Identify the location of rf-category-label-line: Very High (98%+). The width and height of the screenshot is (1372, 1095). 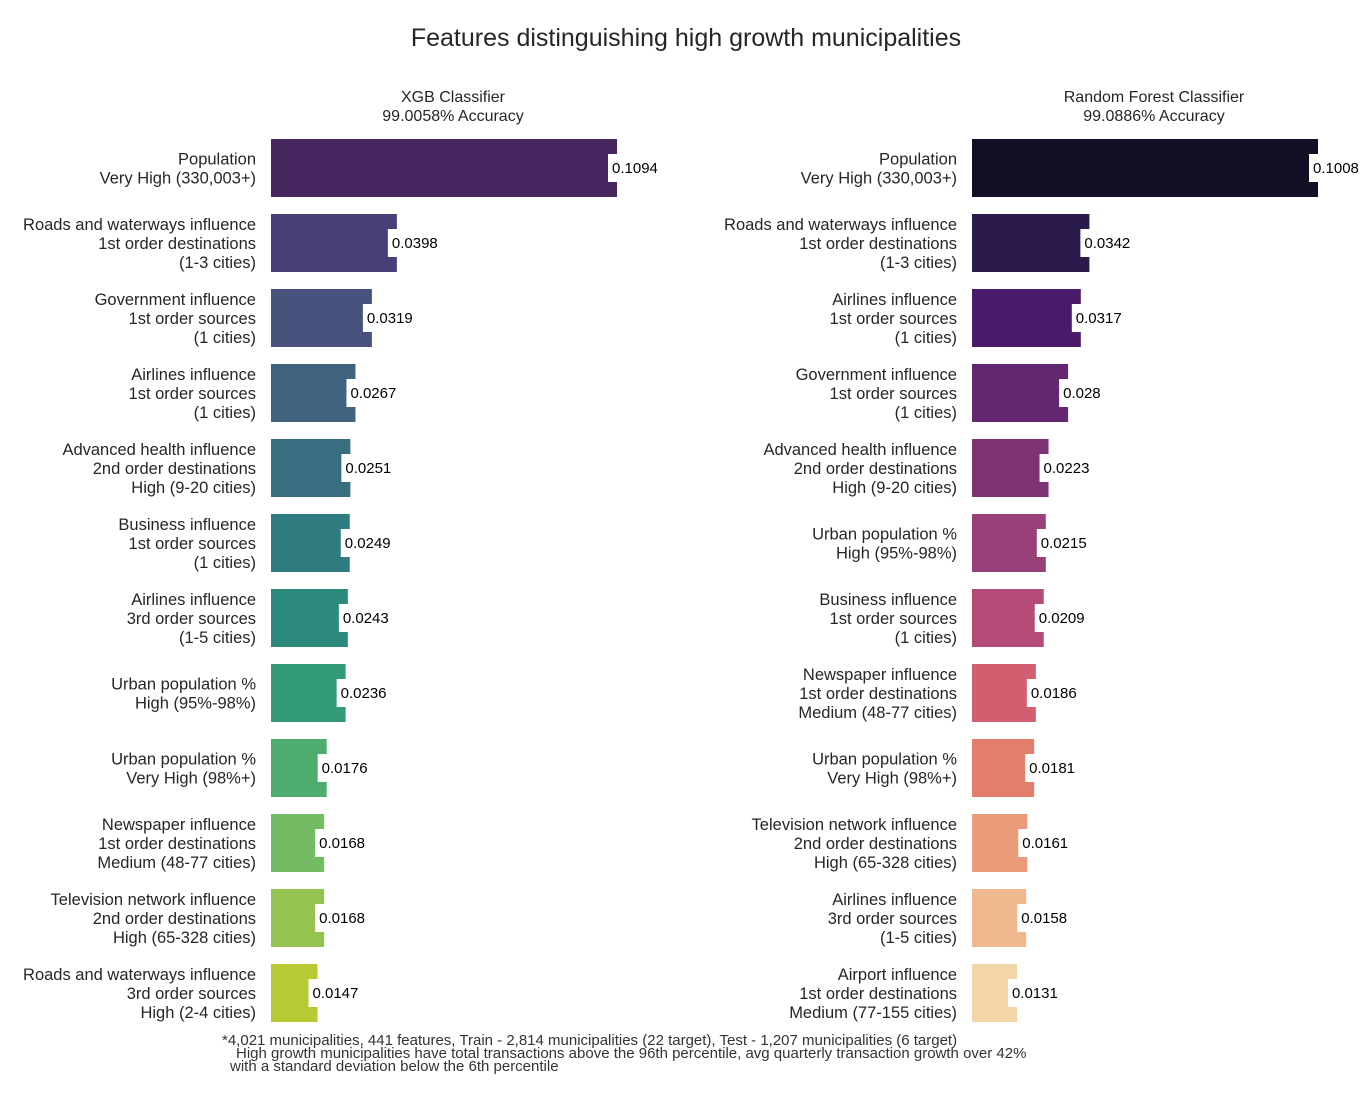
(892, 779).